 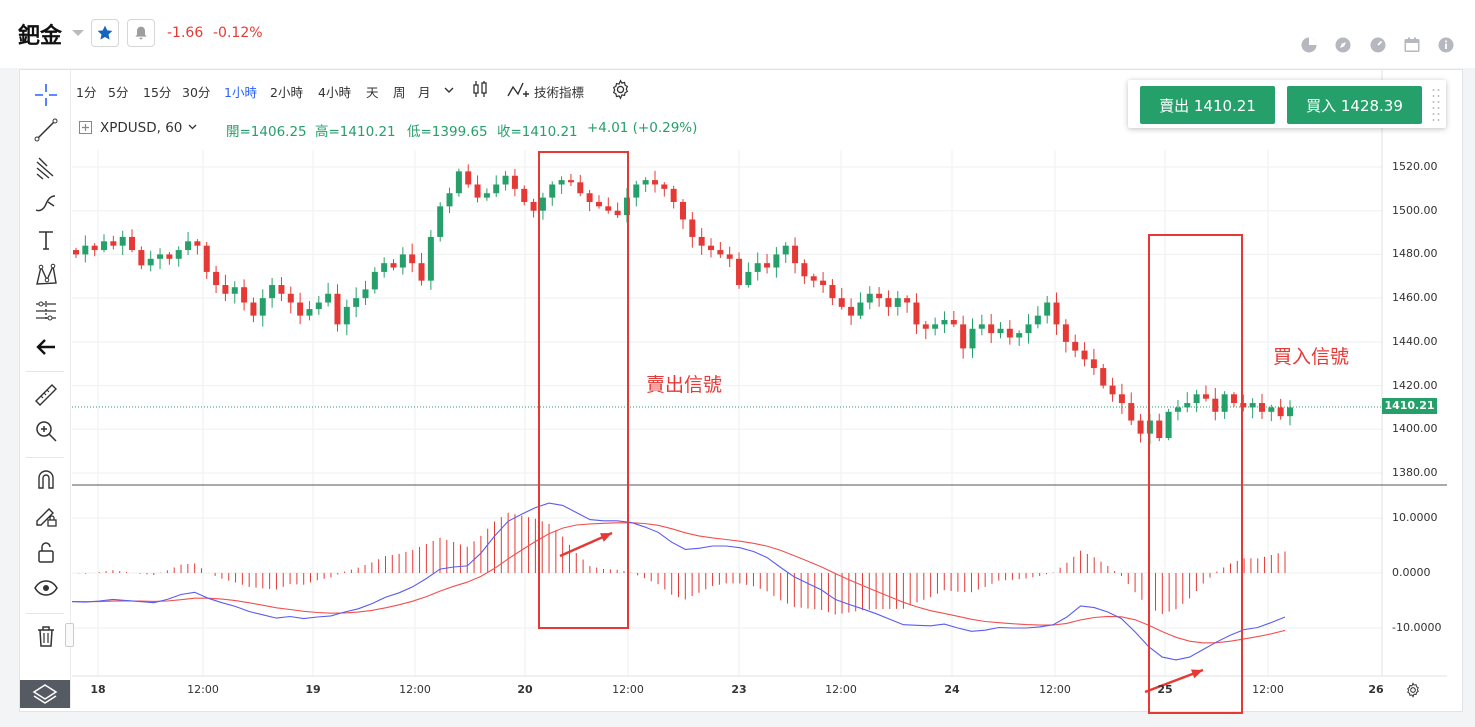 What do you see at coordinates (559, 92) in the screenshot?
I see `indicators-button: 技術指標` at bounding box center [559, 92].